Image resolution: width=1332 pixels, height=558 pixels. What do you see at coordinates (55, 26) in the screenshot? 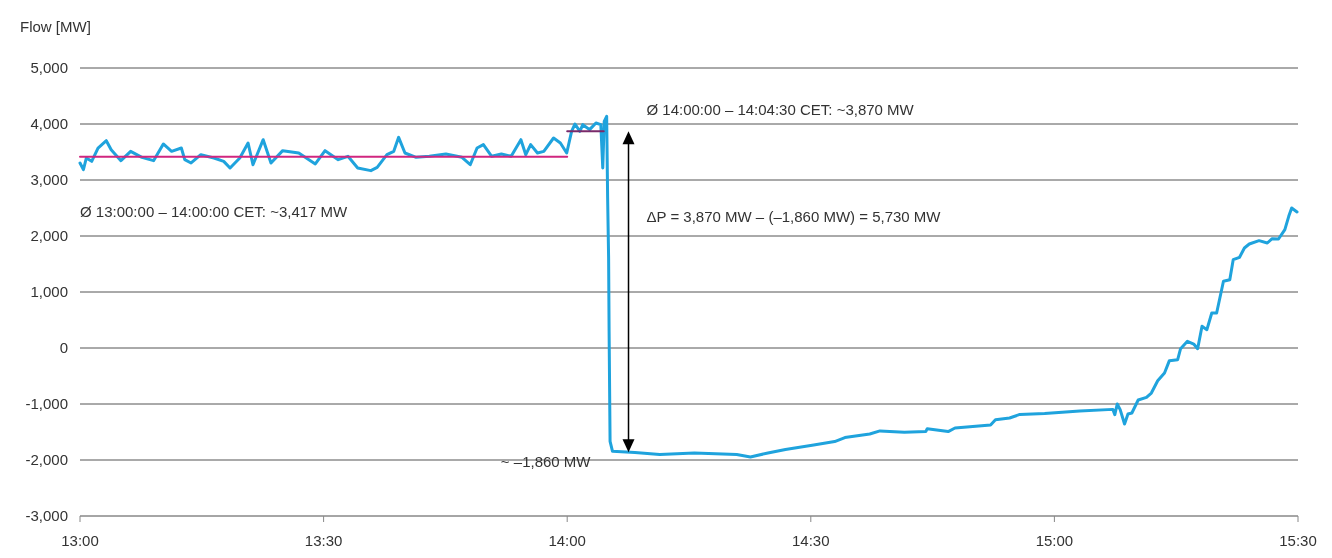
I see `y-axis-title: Flow [MW]` at bounding box center [55, 26].